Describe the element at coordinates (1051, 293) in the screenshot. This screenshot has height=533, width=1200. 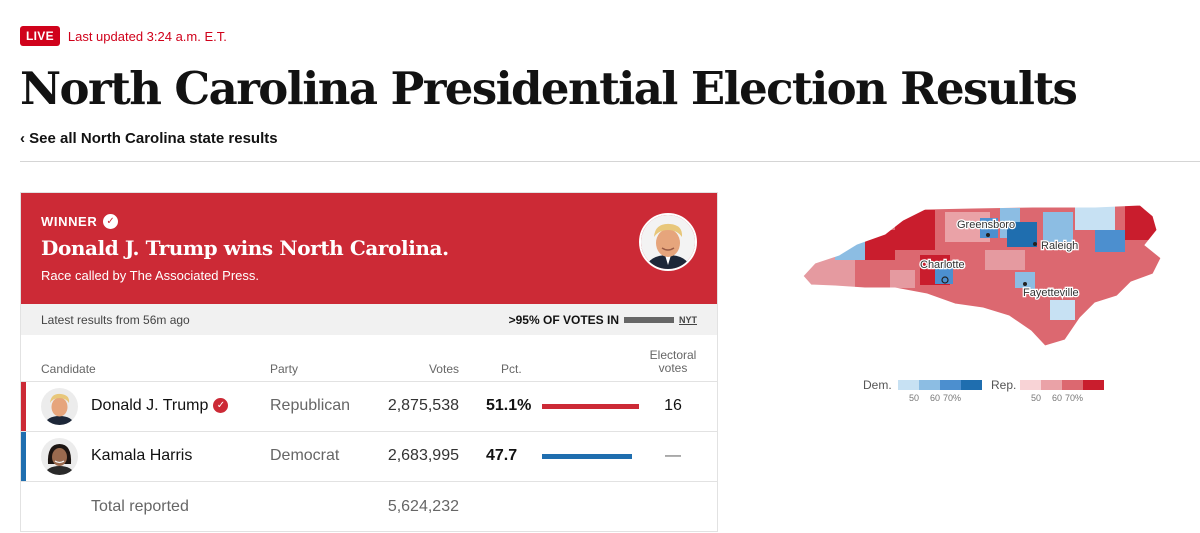
I see `city-label-fayetteville: Fayetteville` at that location.